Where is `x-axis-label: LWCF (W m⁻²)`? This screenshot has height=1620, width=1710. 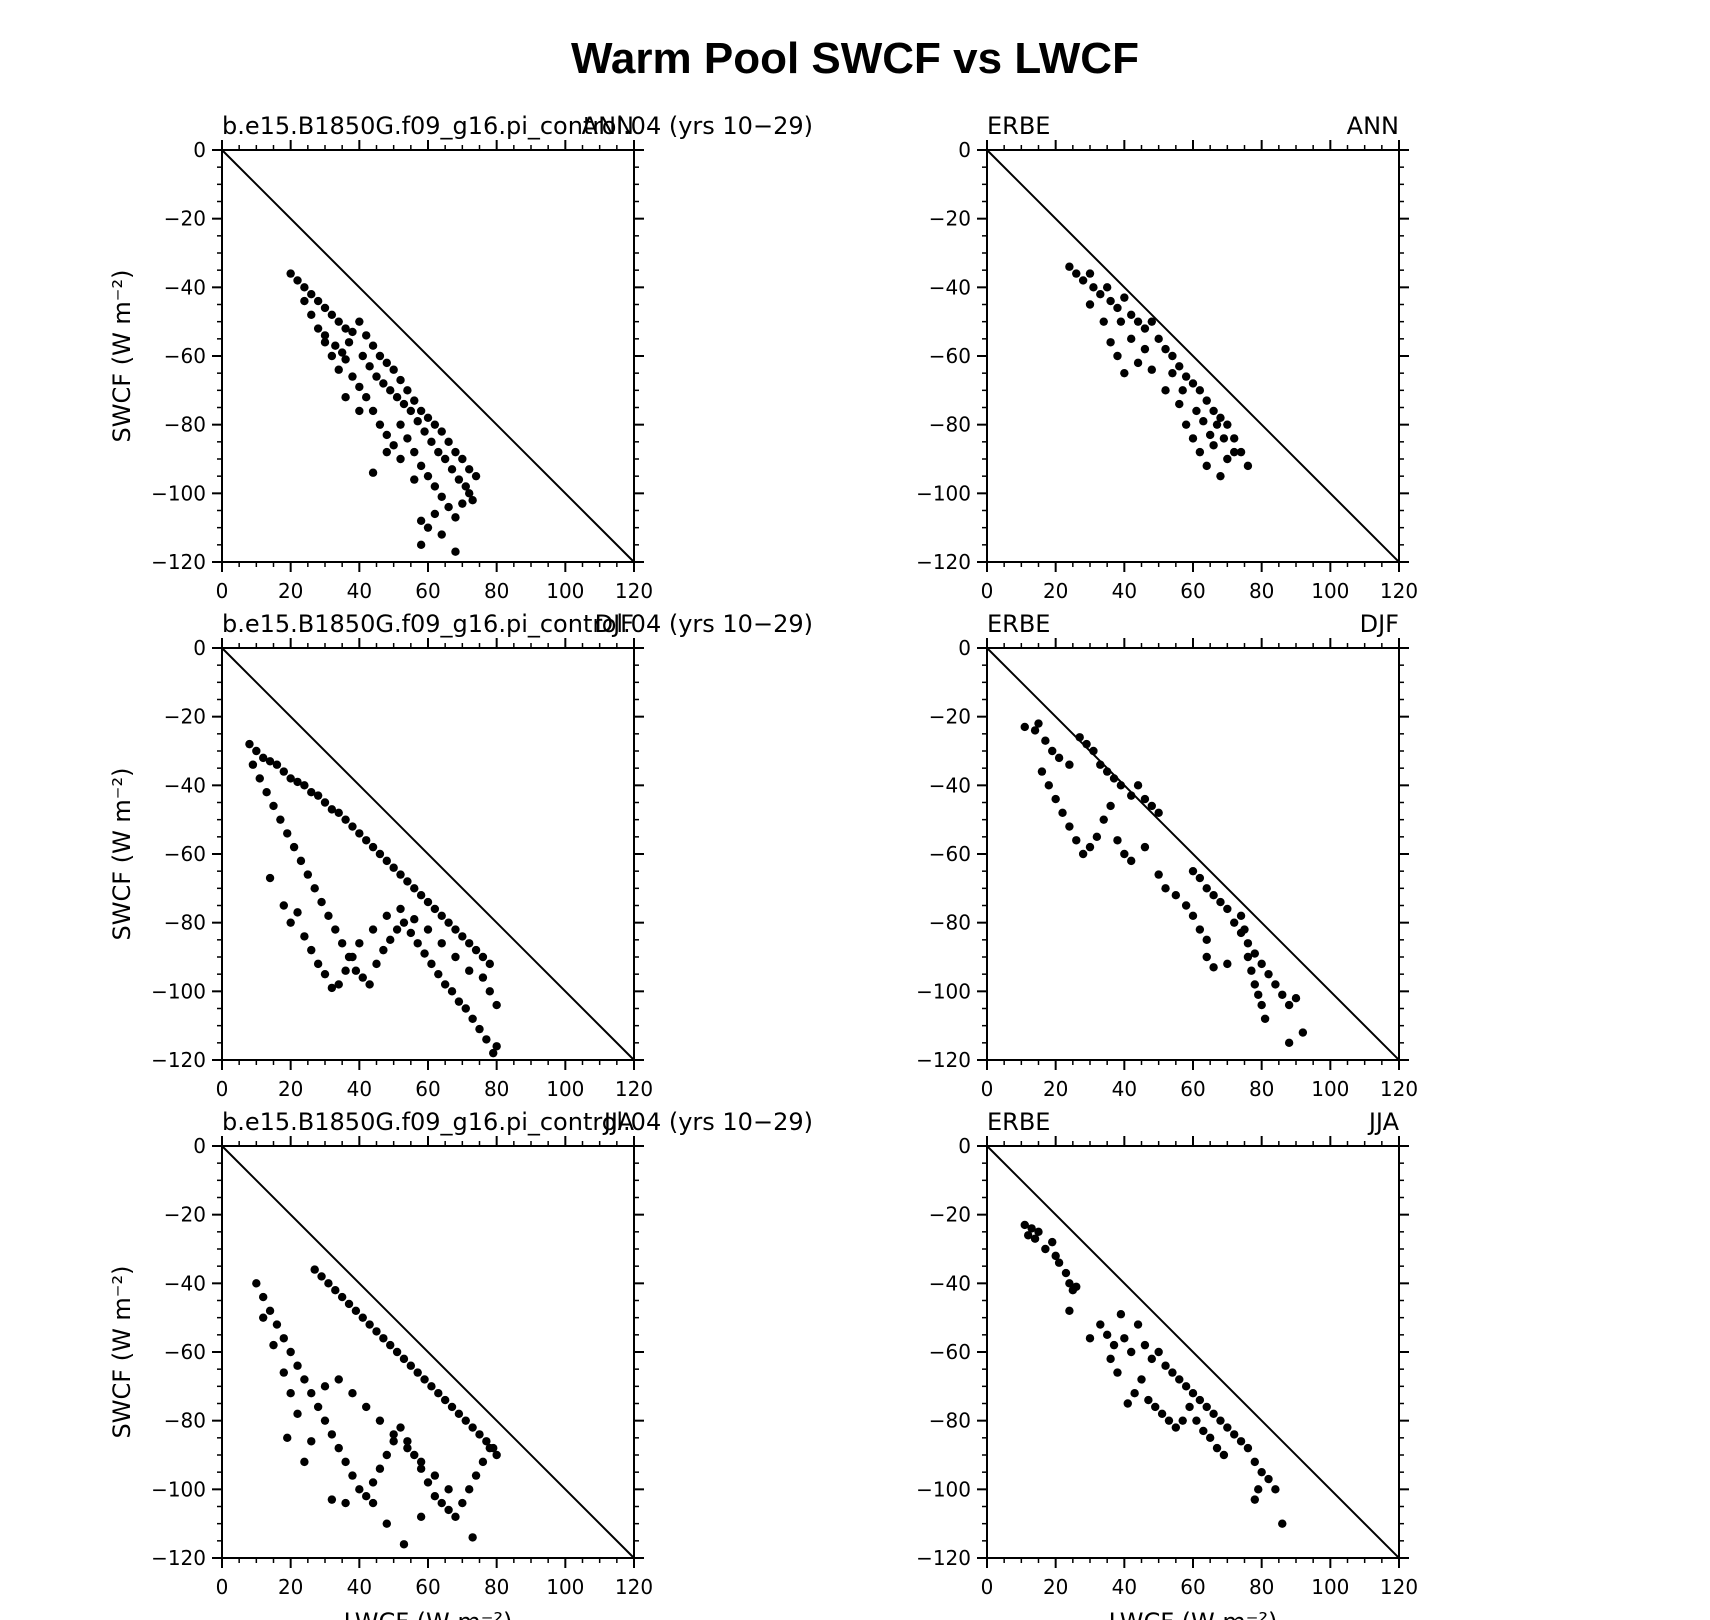 x-axis-label: LWCF (W m⁻²) is located at coordinates (428, 1614).